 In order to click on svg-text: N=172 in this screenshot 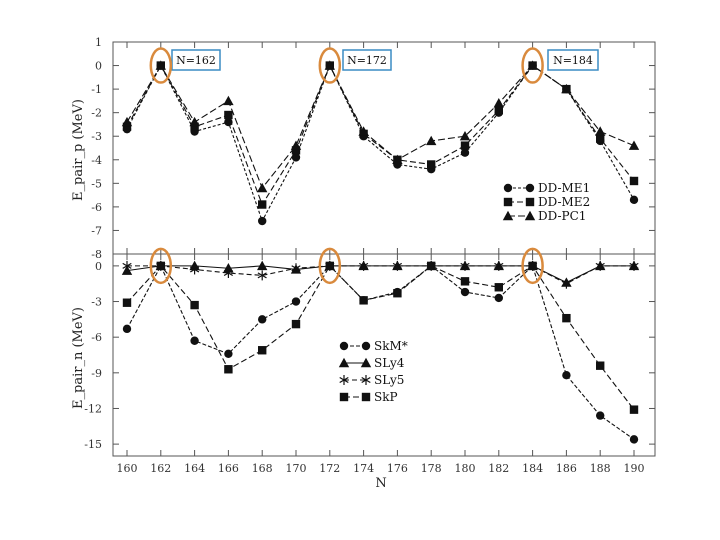, I will do `click(367, 60)`.